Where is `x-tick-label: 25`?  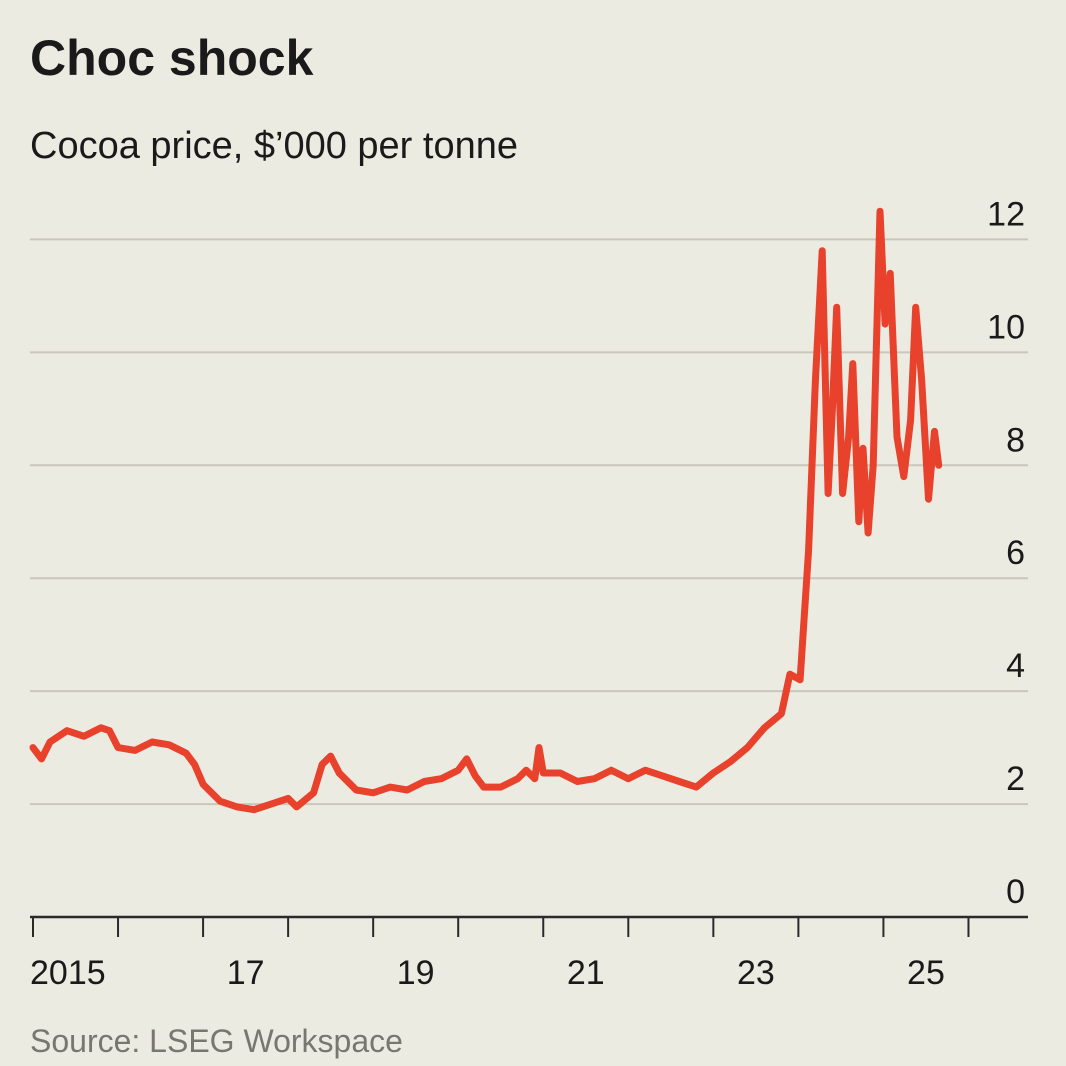
x-tick-label: 25 is located at coordinates (926, 973).